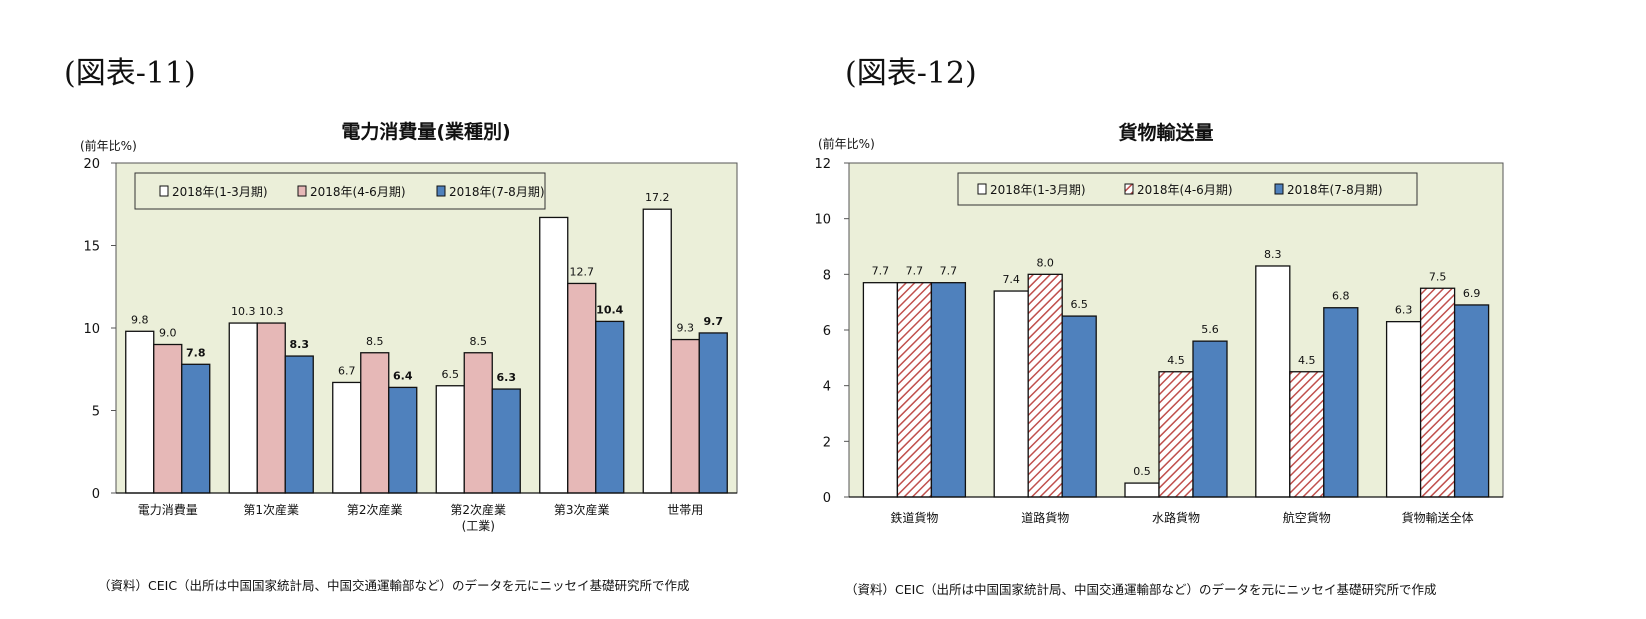 The image size is (1646, 619). I want to click on figure-11-label: (図表-11), so click(130, 73).